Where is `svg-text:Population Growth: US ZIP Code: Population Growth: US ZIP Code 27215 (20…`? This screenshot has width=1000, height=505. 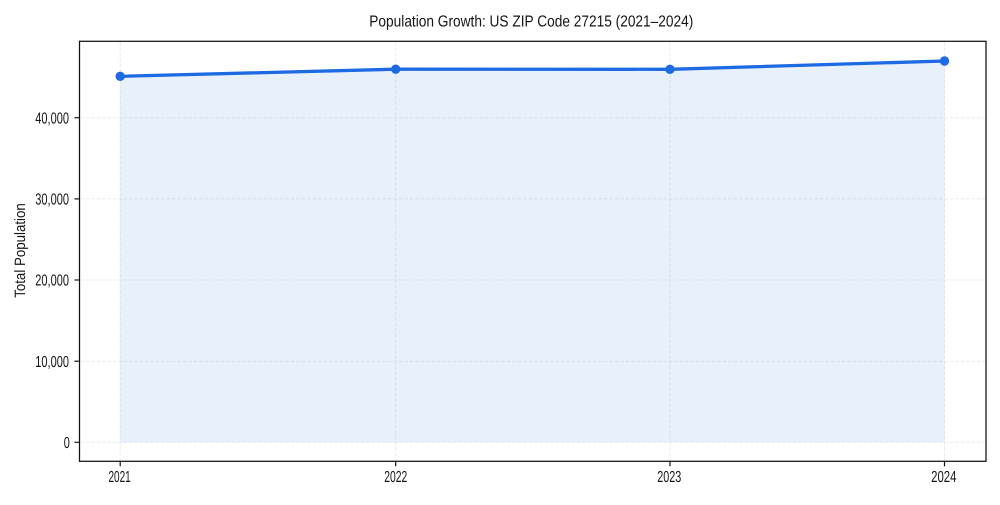 svg-text:Population Growth: US ZIP Code: Population Growth: US ZIP Code 27215 (20… is located at coordinates (531, 22).